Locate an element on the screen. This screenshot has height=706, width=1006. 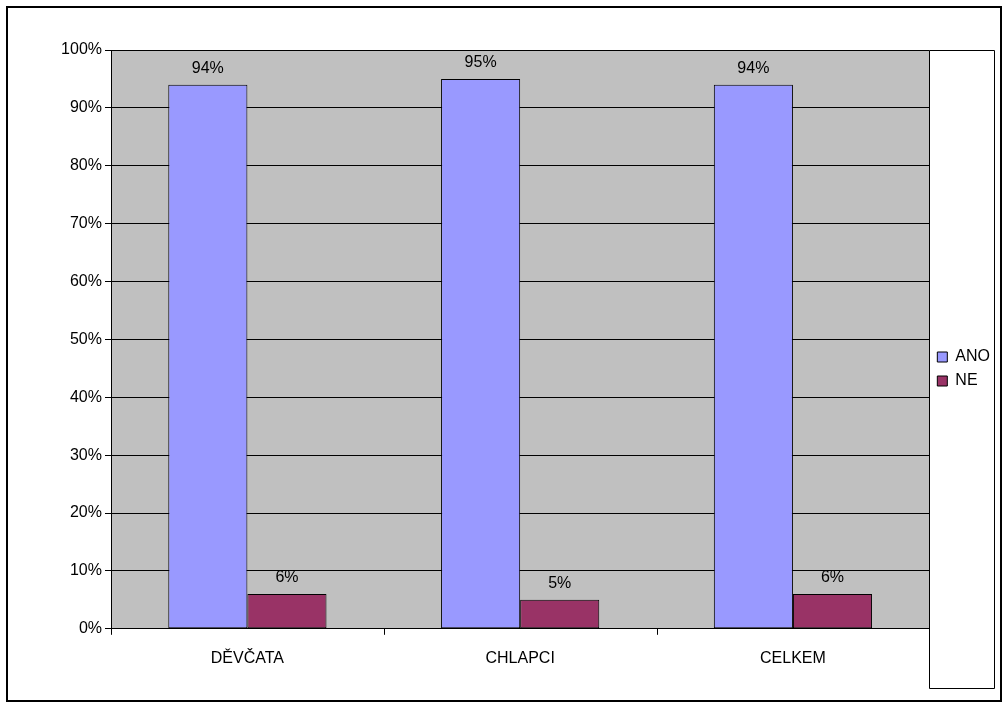
data-label: 95% is located at coordinates (480, 62).